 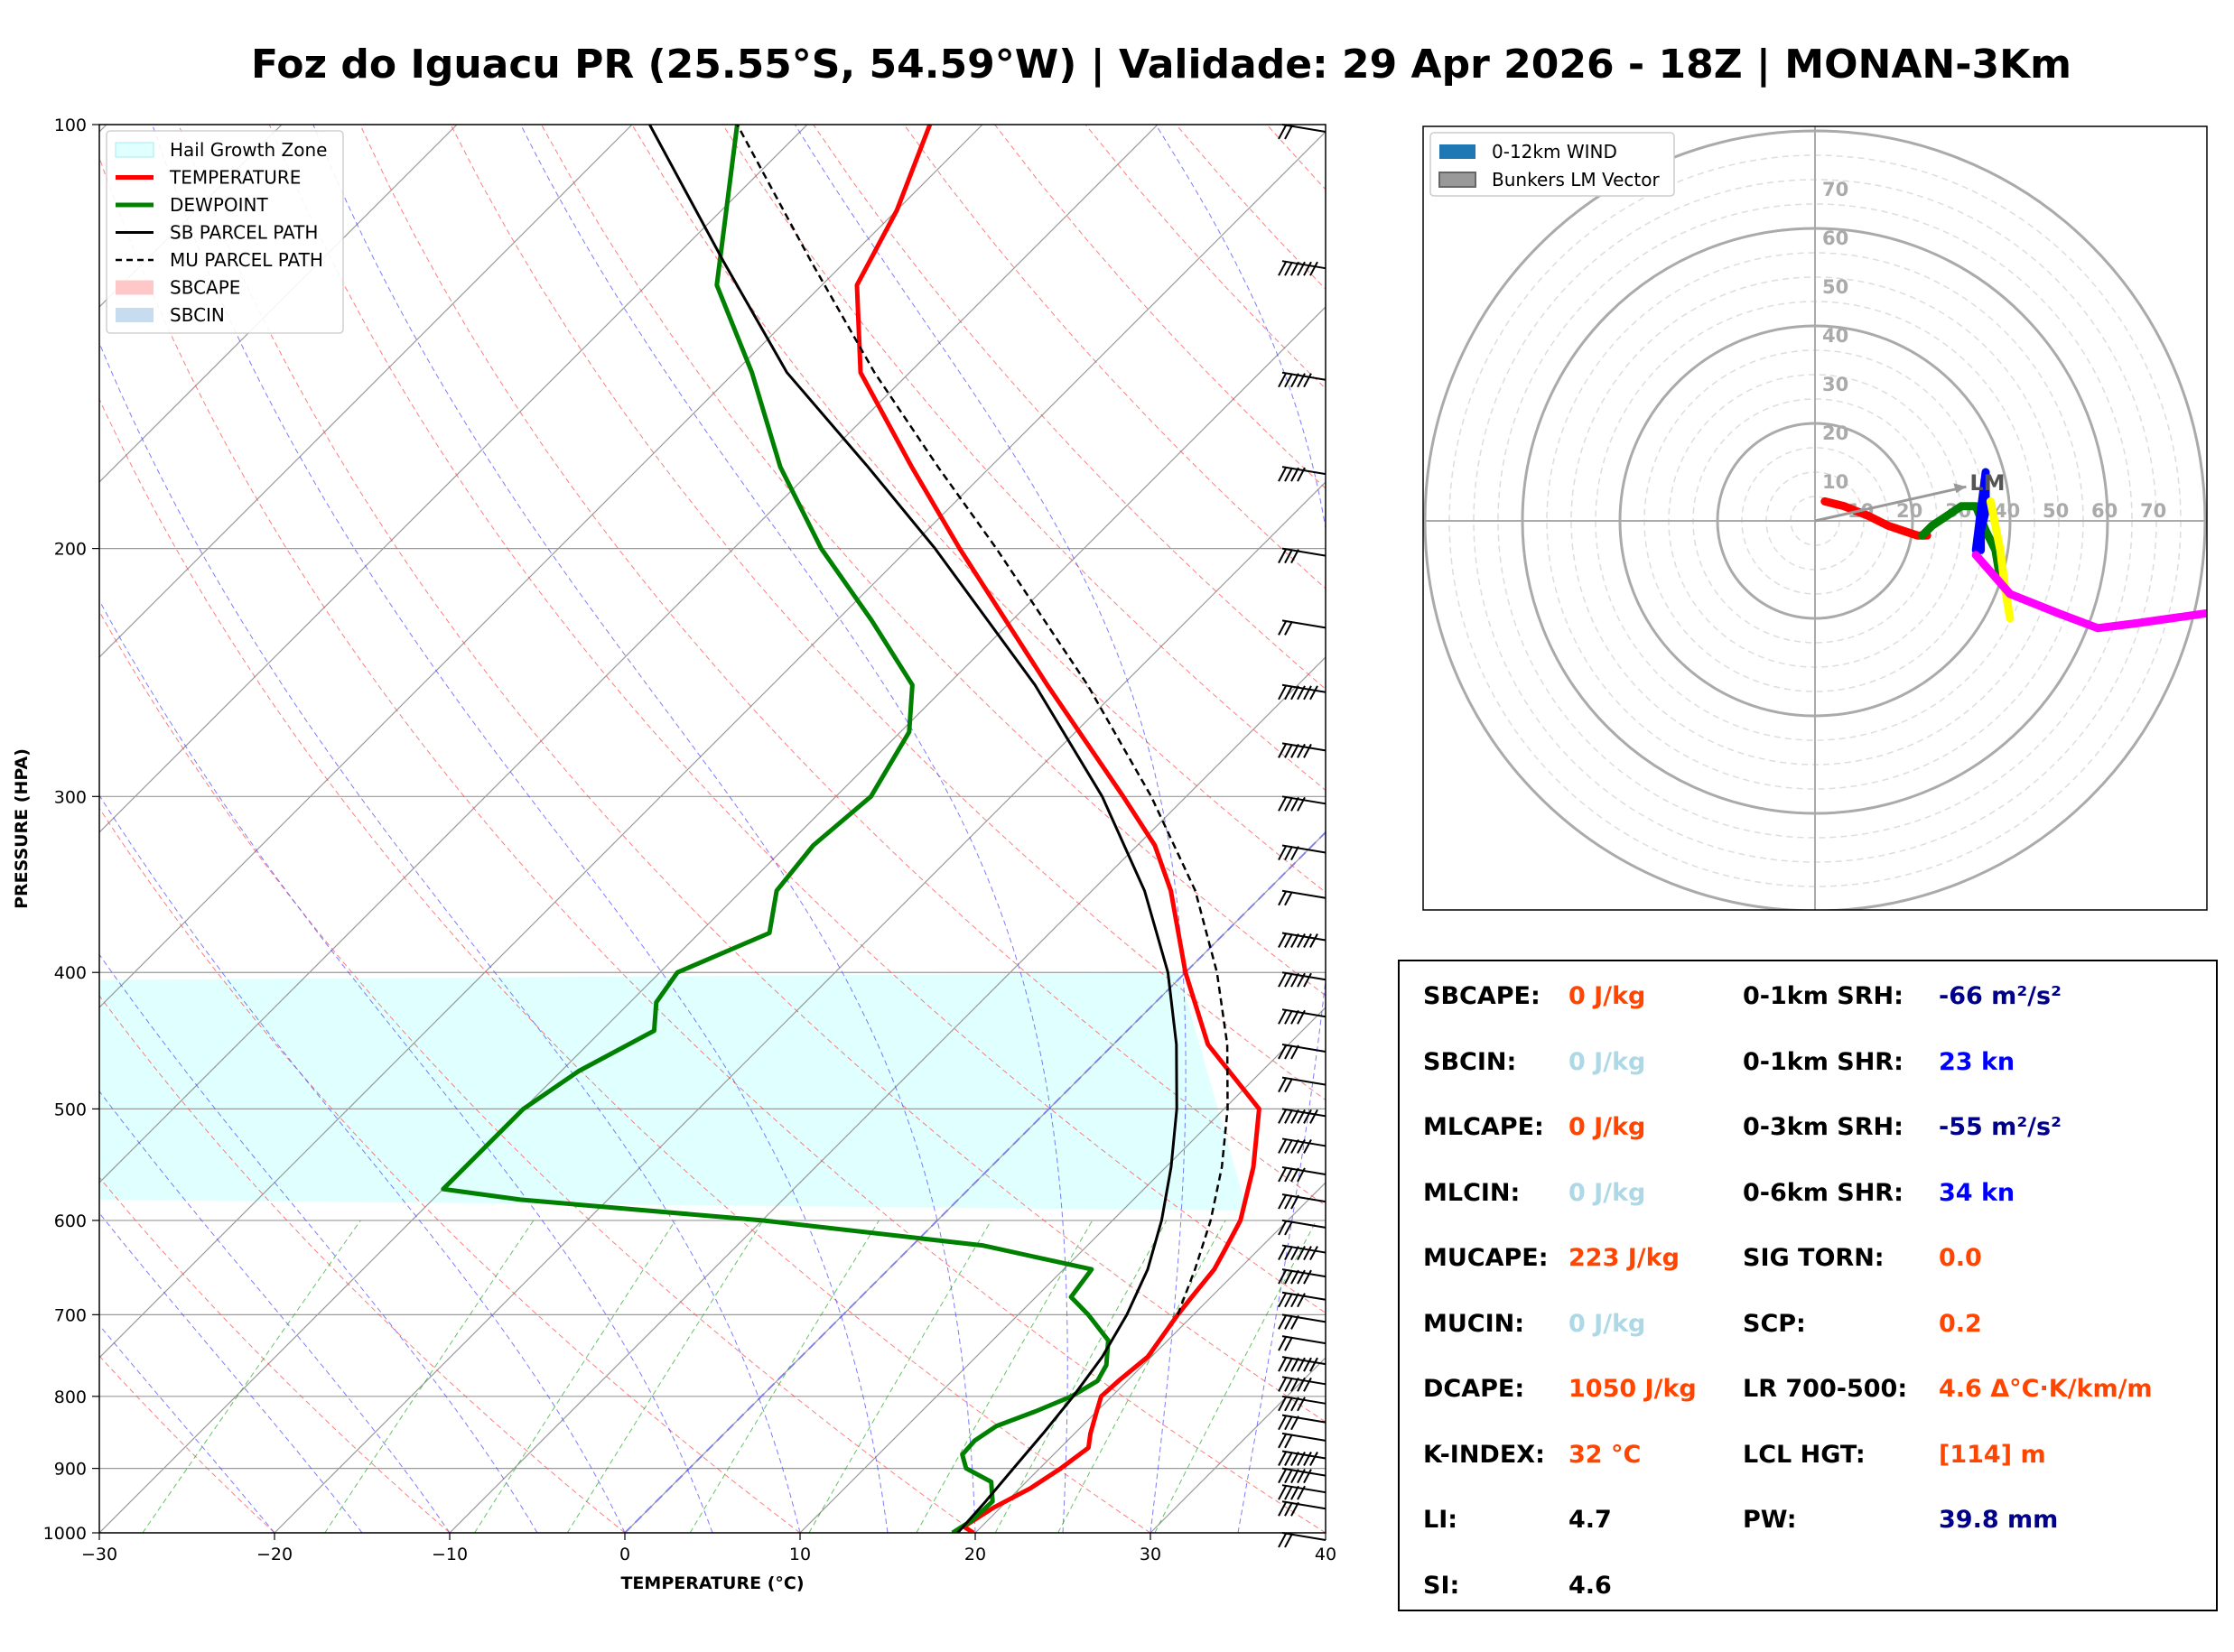 I want to click on legend-label: DEWPOINT, so click(x=219, y=205).